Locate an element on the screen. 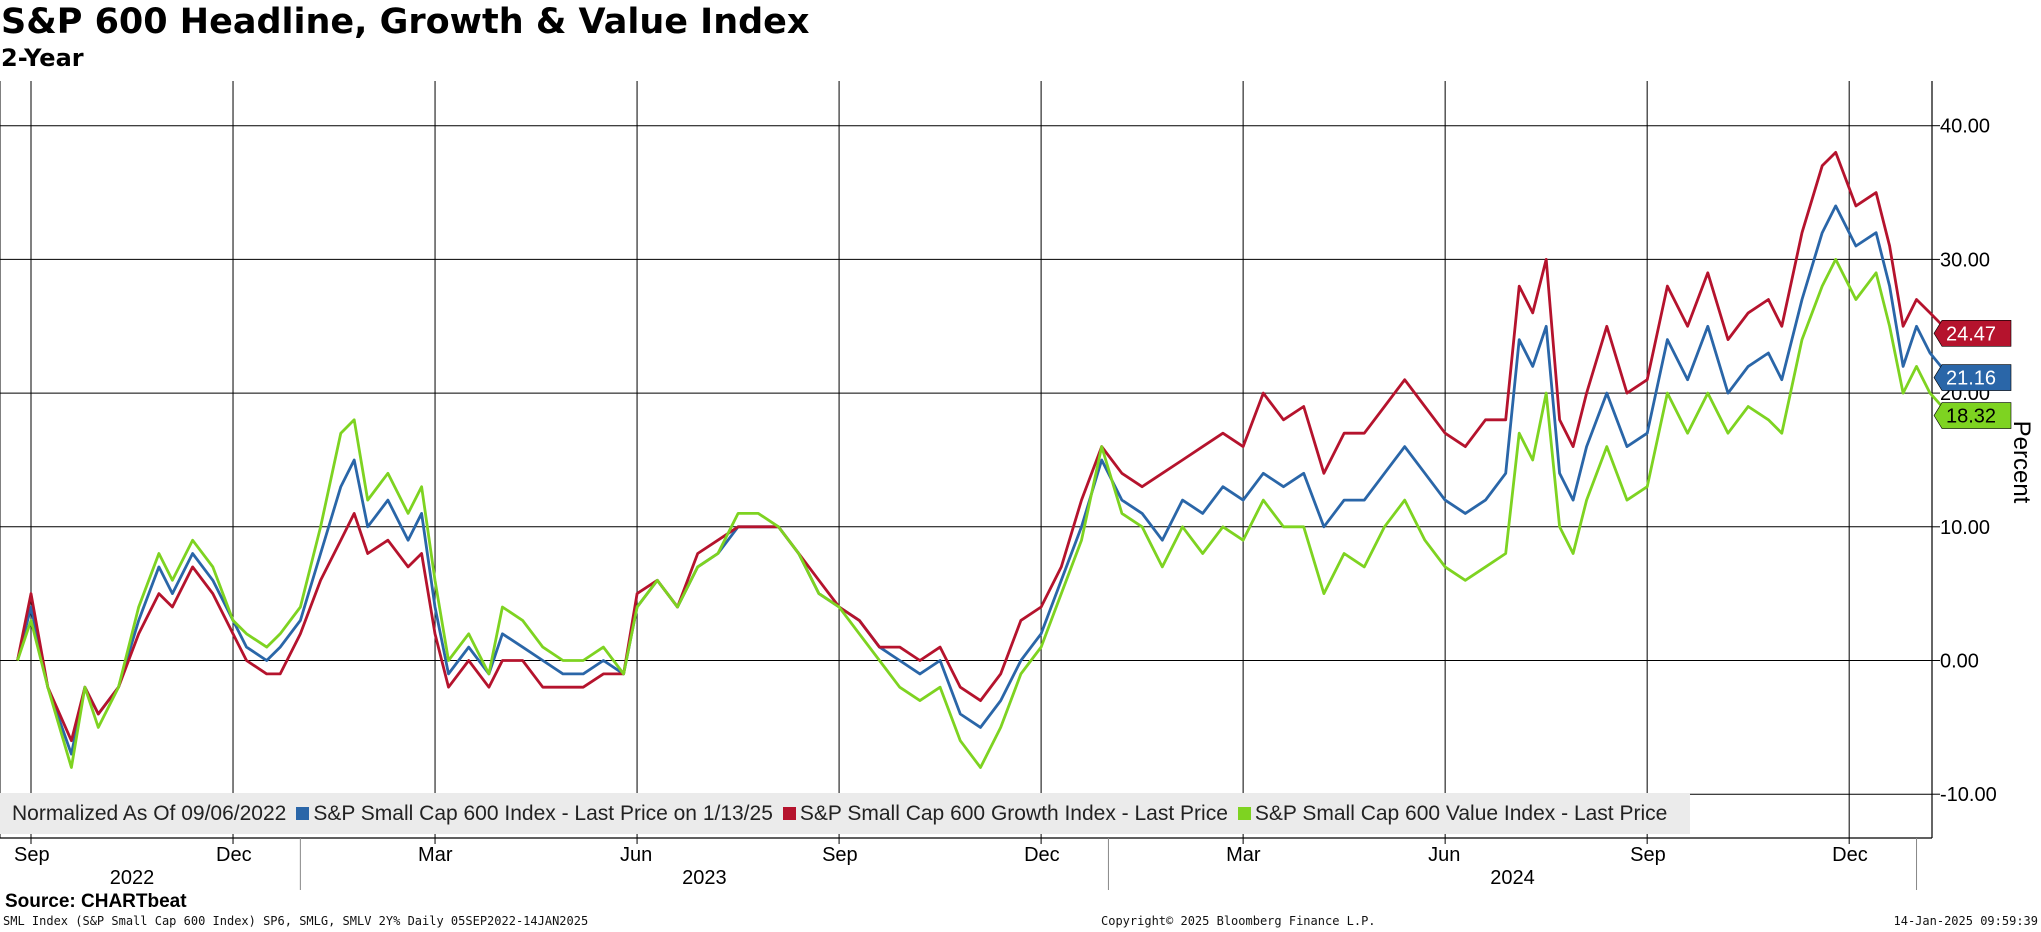 This screenshot has height=932, width=2041. legend-swatch-index is located at coordinates (303, 813).